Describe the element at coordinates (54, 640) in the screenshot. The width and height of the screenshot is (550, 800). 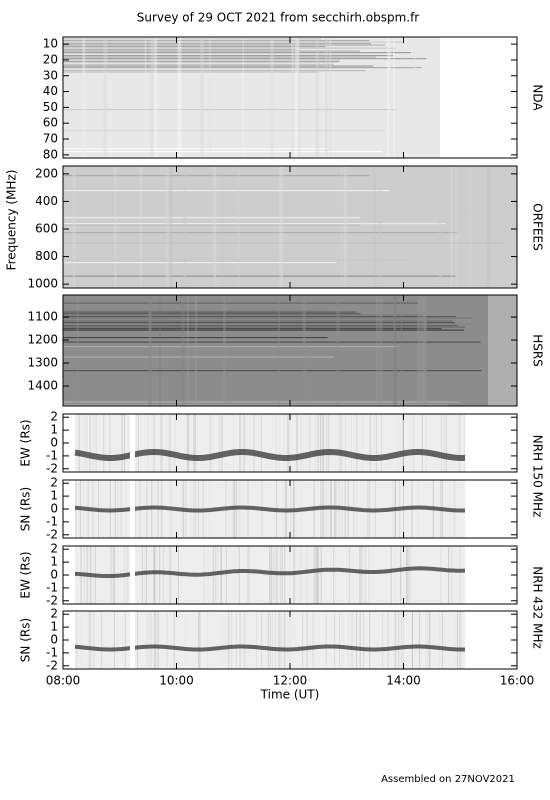
I see `y-tick-label: 0` at that location.